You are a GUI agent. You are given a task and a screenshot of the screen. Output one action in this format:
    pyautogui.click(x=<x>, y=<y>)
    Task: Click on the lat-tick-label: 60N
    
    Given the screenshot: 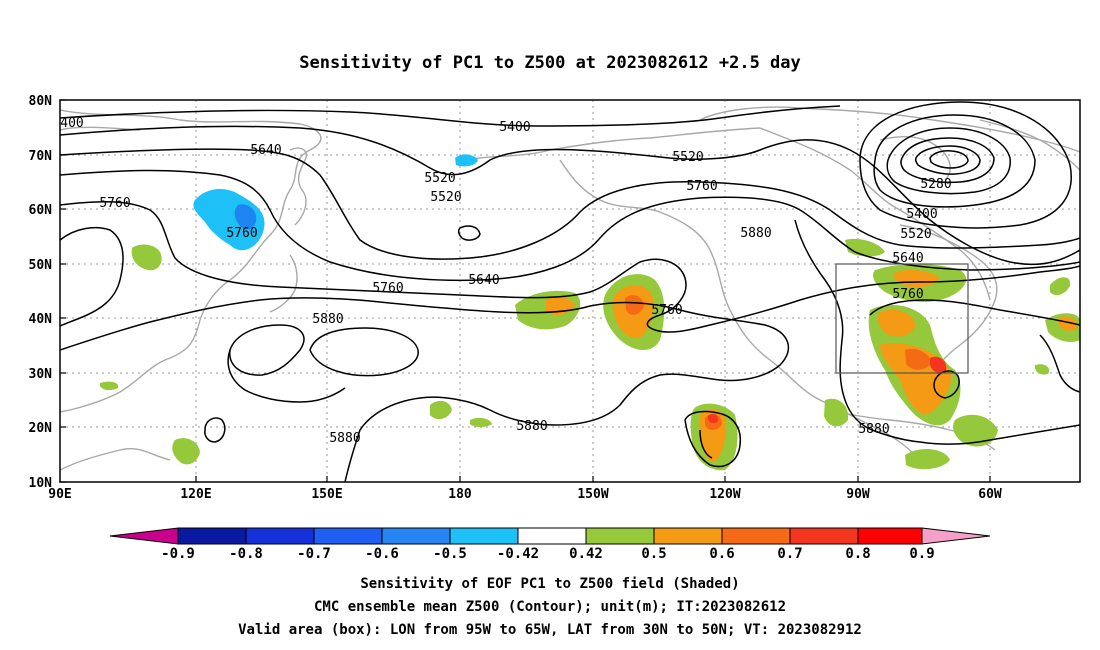 What is the action you would take?
    pyautogui.click(x=41, y=210)
    